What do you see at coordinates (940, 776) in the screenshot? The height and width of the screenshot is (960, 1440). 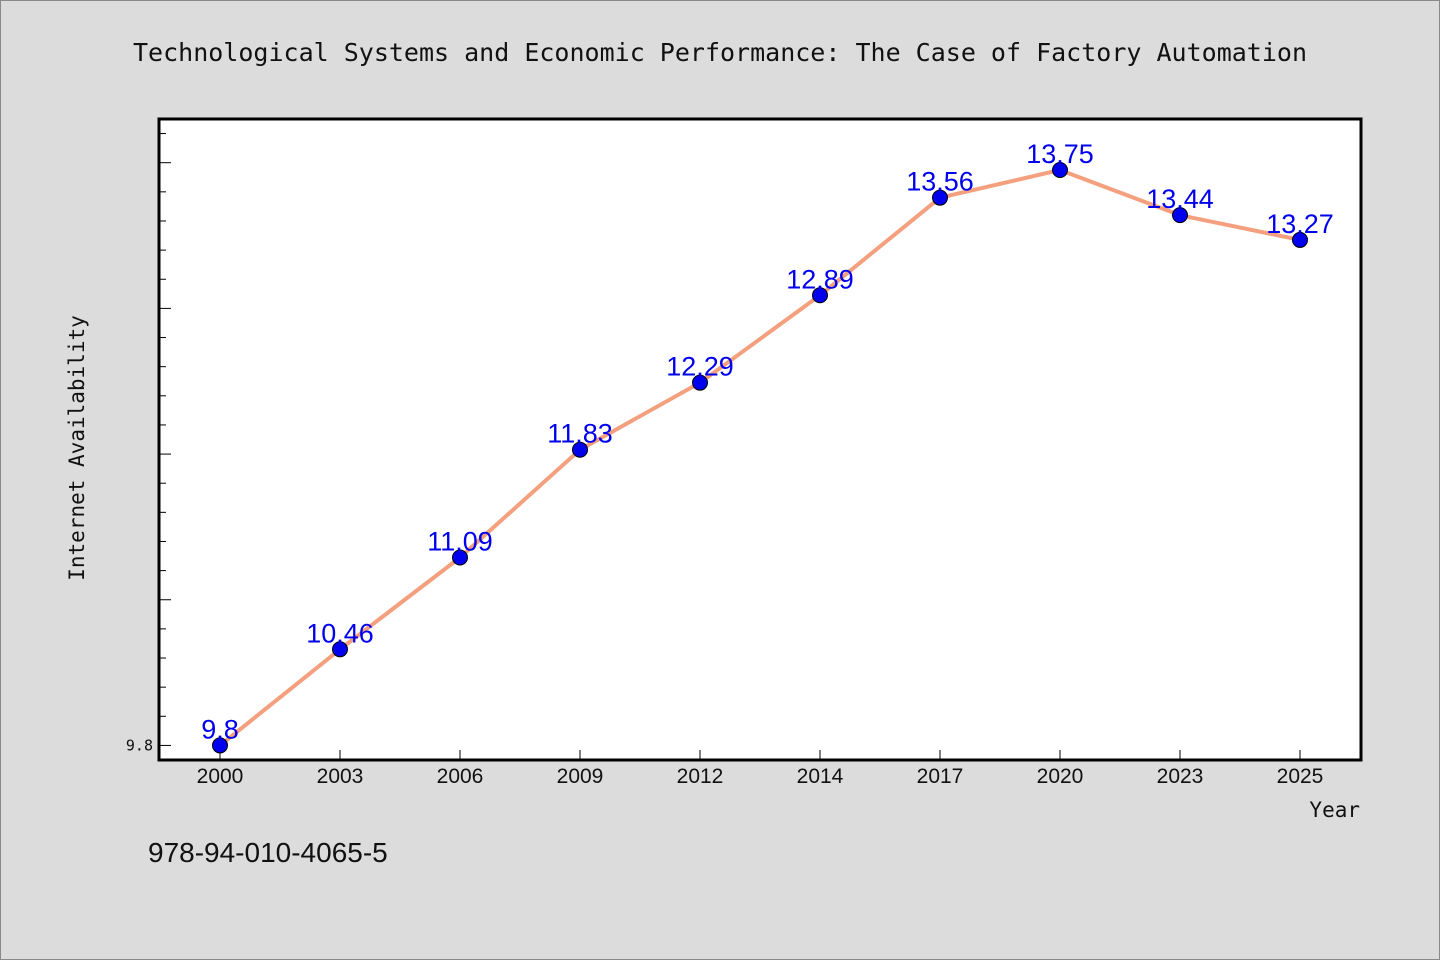 I see `x-tick-label: 2017` at bounding box center [940, 776].